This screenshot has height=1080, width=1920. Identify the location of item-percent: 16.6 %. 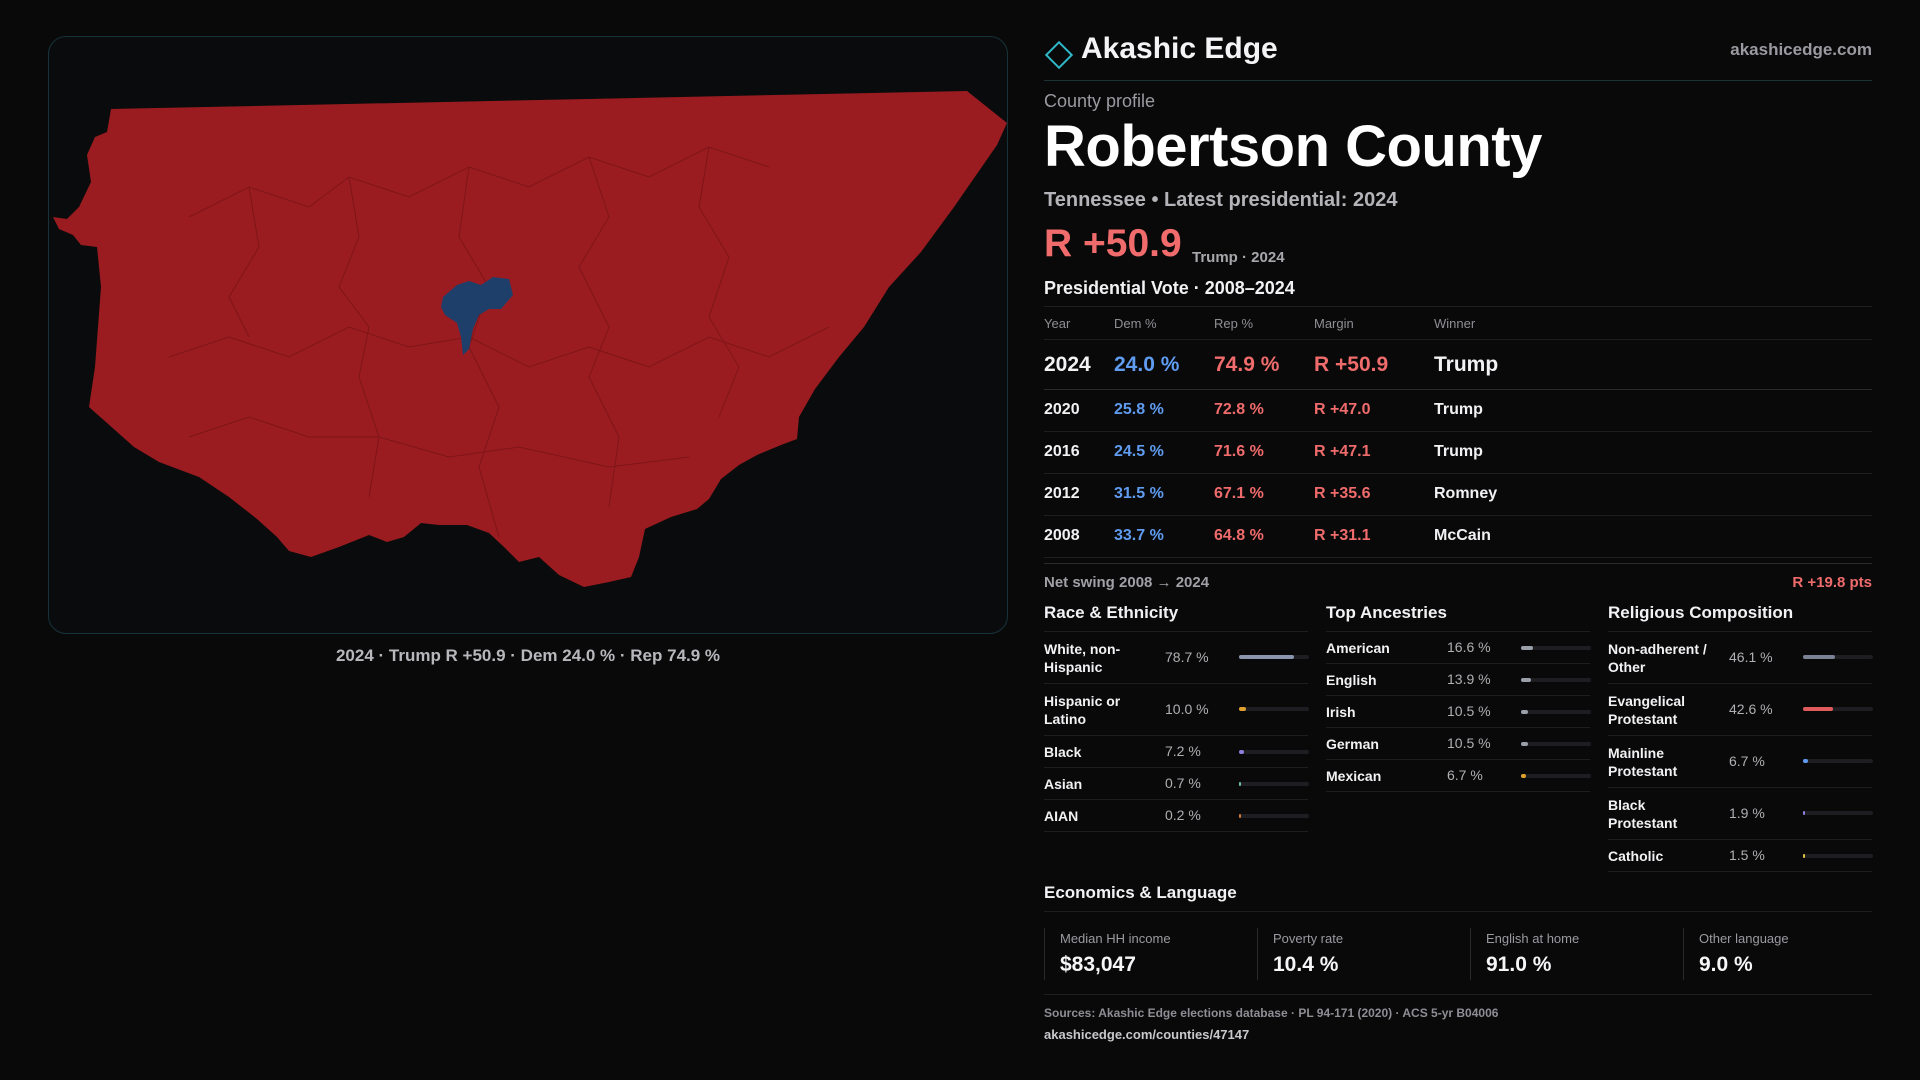
(1469, 647).